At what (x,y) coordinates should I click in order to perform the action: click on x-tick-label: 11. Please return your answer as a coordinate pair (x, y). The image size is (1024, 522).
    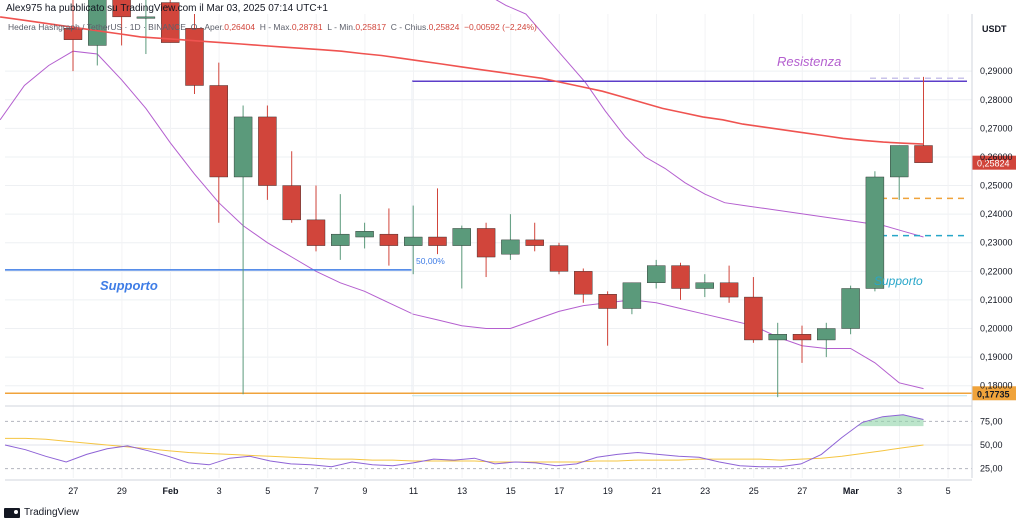
    Looking at the image, I should click on (413, 491).